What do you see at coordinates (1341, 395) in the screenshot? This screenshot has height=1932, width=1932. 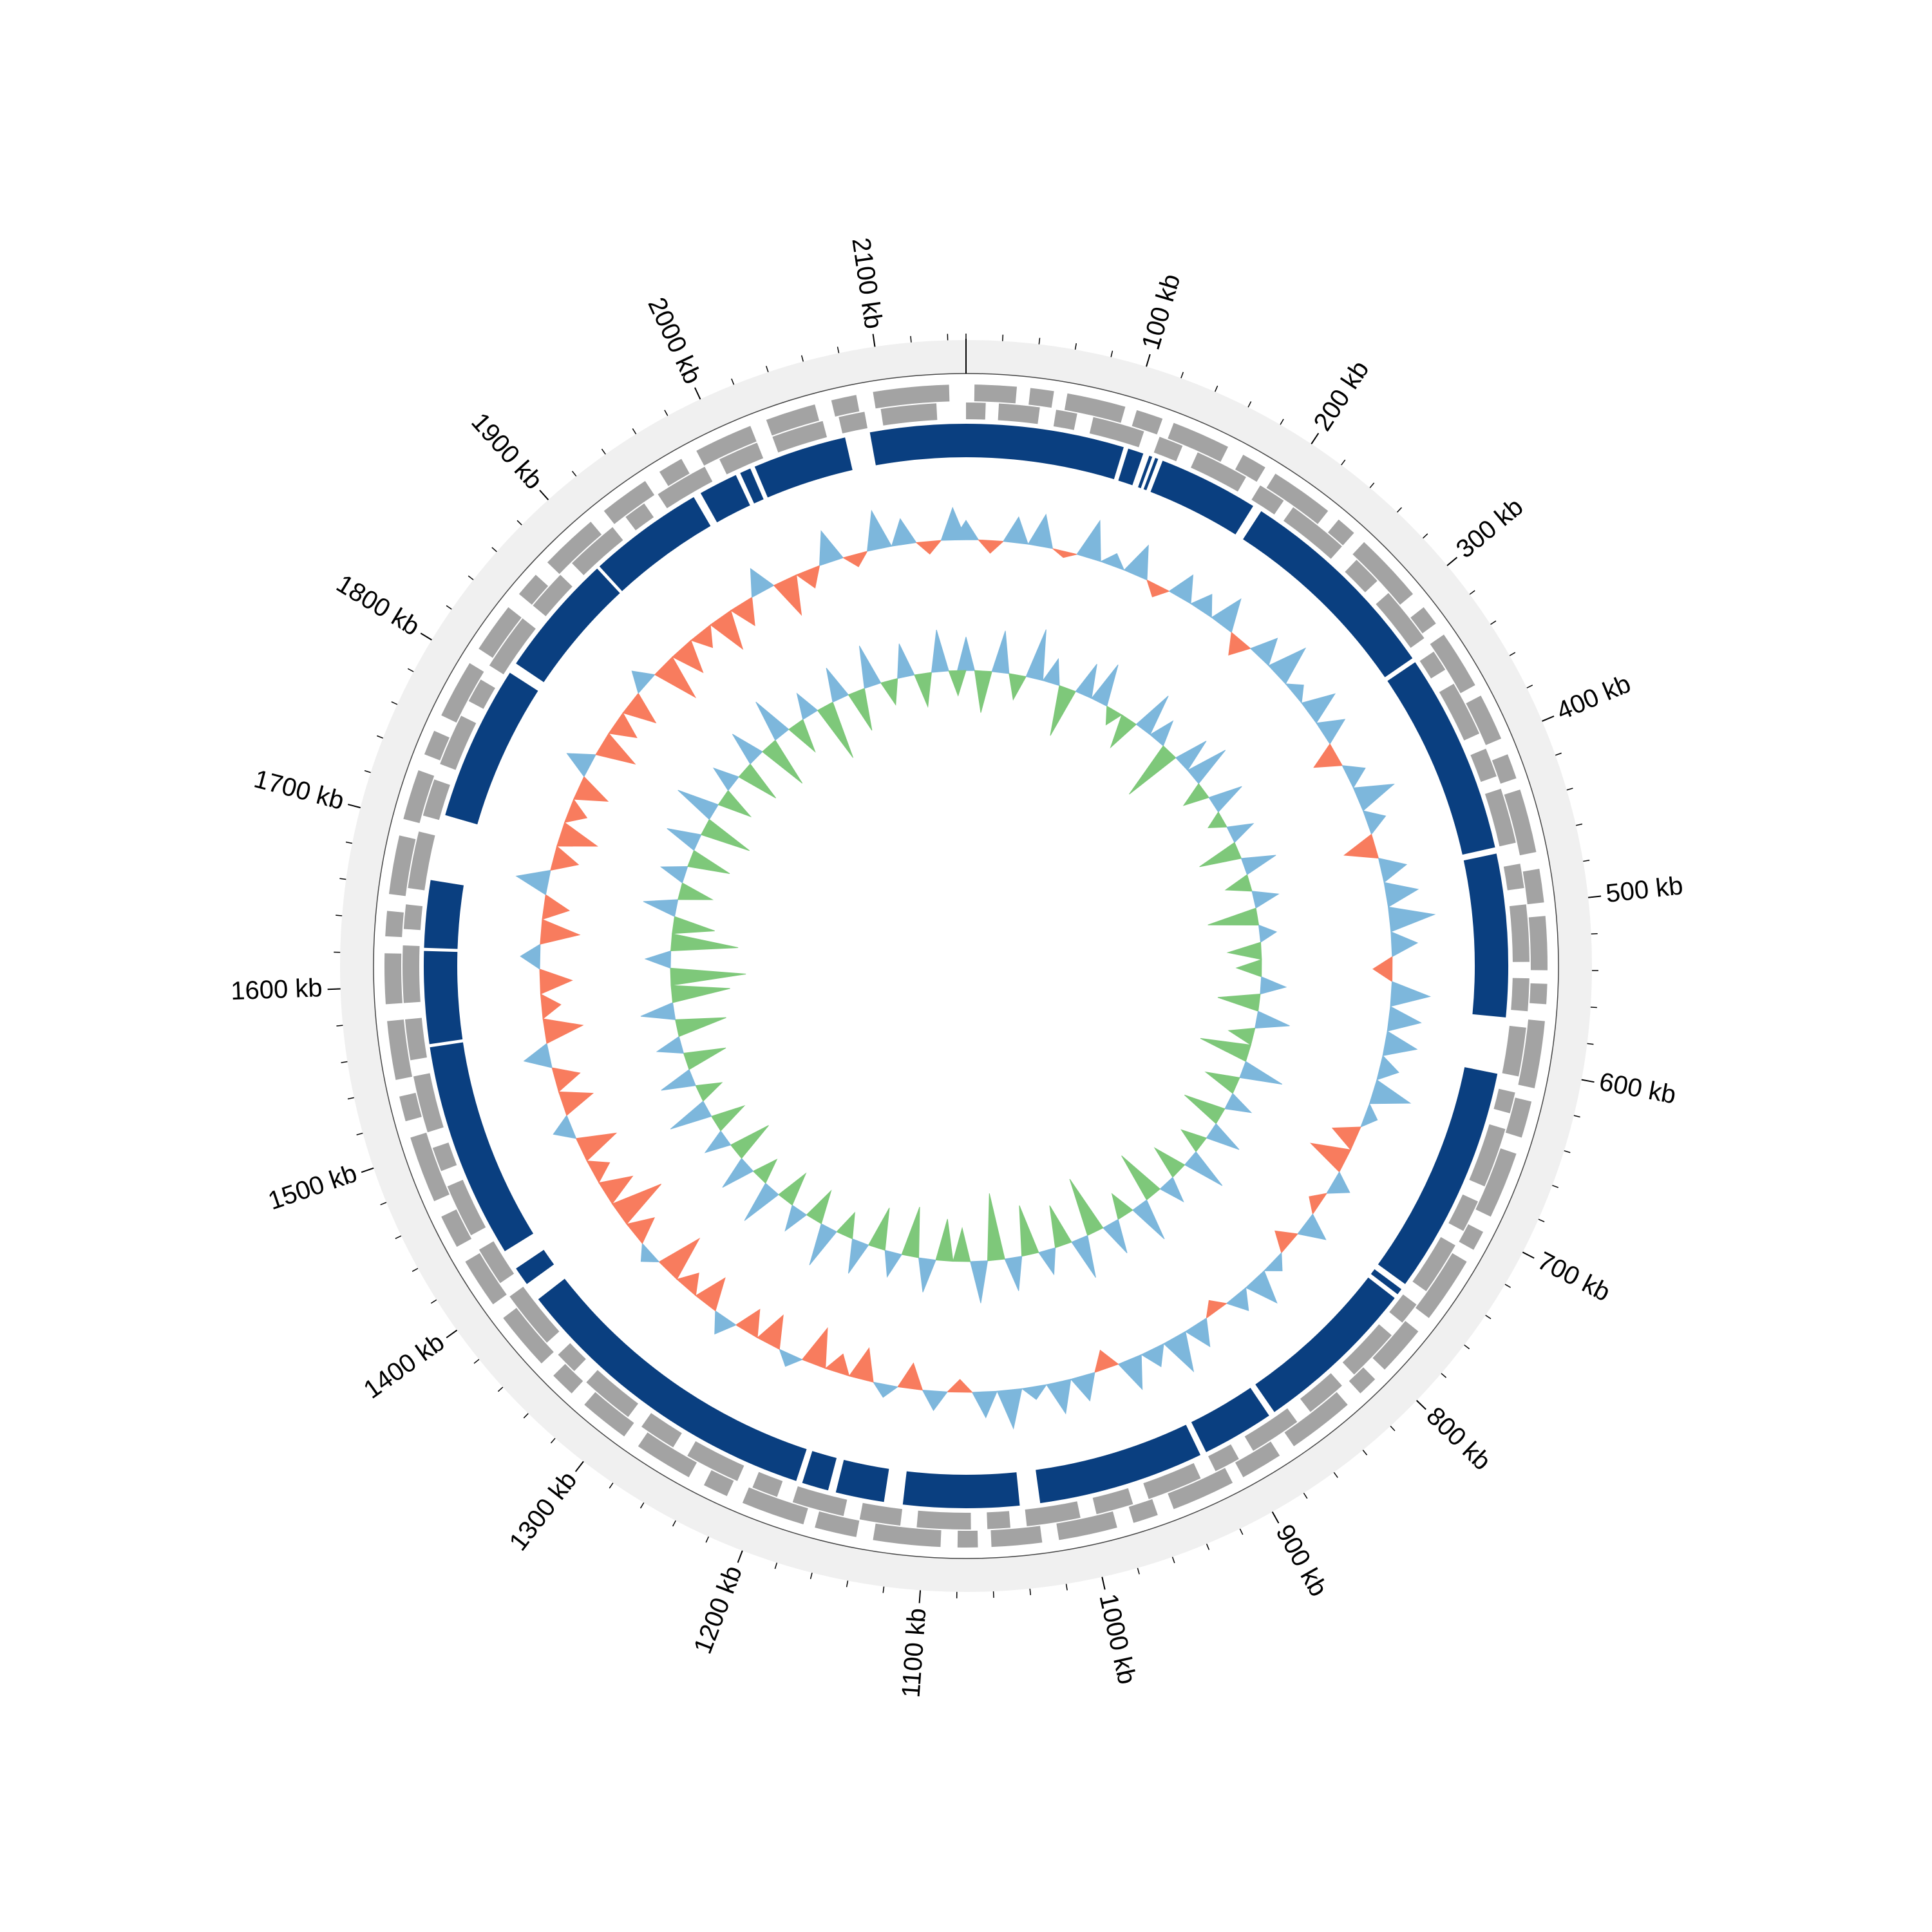 I see `tick-label: 200 kb` at bounding box center [1341, 395].